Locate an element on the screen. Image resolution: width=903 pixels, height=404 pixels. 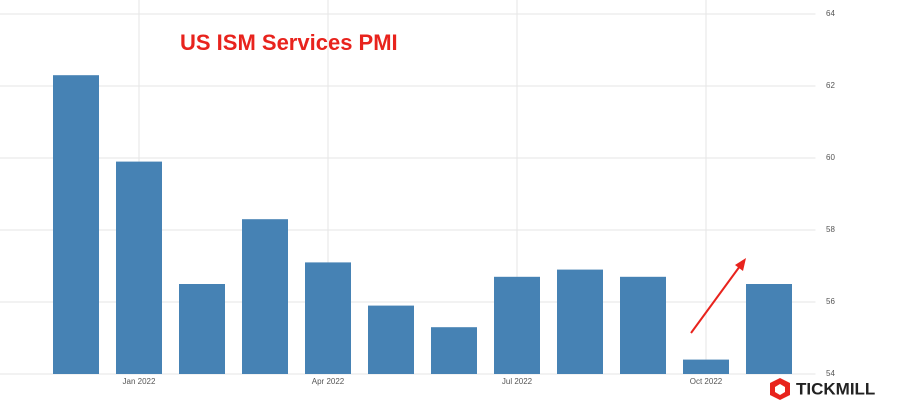
x-tick-label: Oct 2022 is located at coordinates (706, 381).